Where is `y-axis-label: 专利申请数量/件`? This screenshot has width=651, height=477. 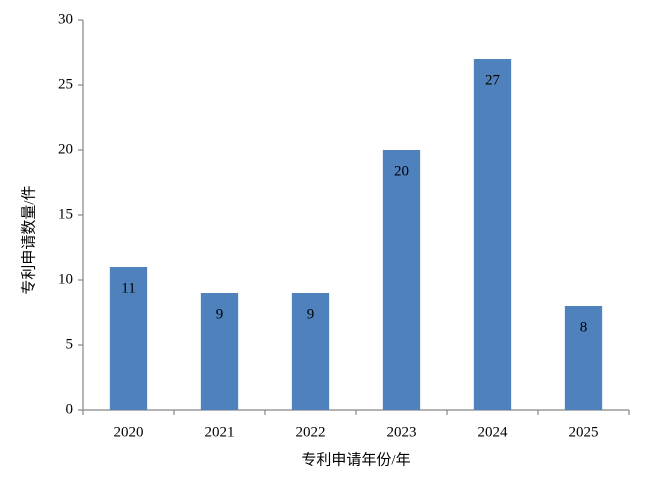 y-axis-label: 专利申请数量/件 is located at coordinates (28, 239).